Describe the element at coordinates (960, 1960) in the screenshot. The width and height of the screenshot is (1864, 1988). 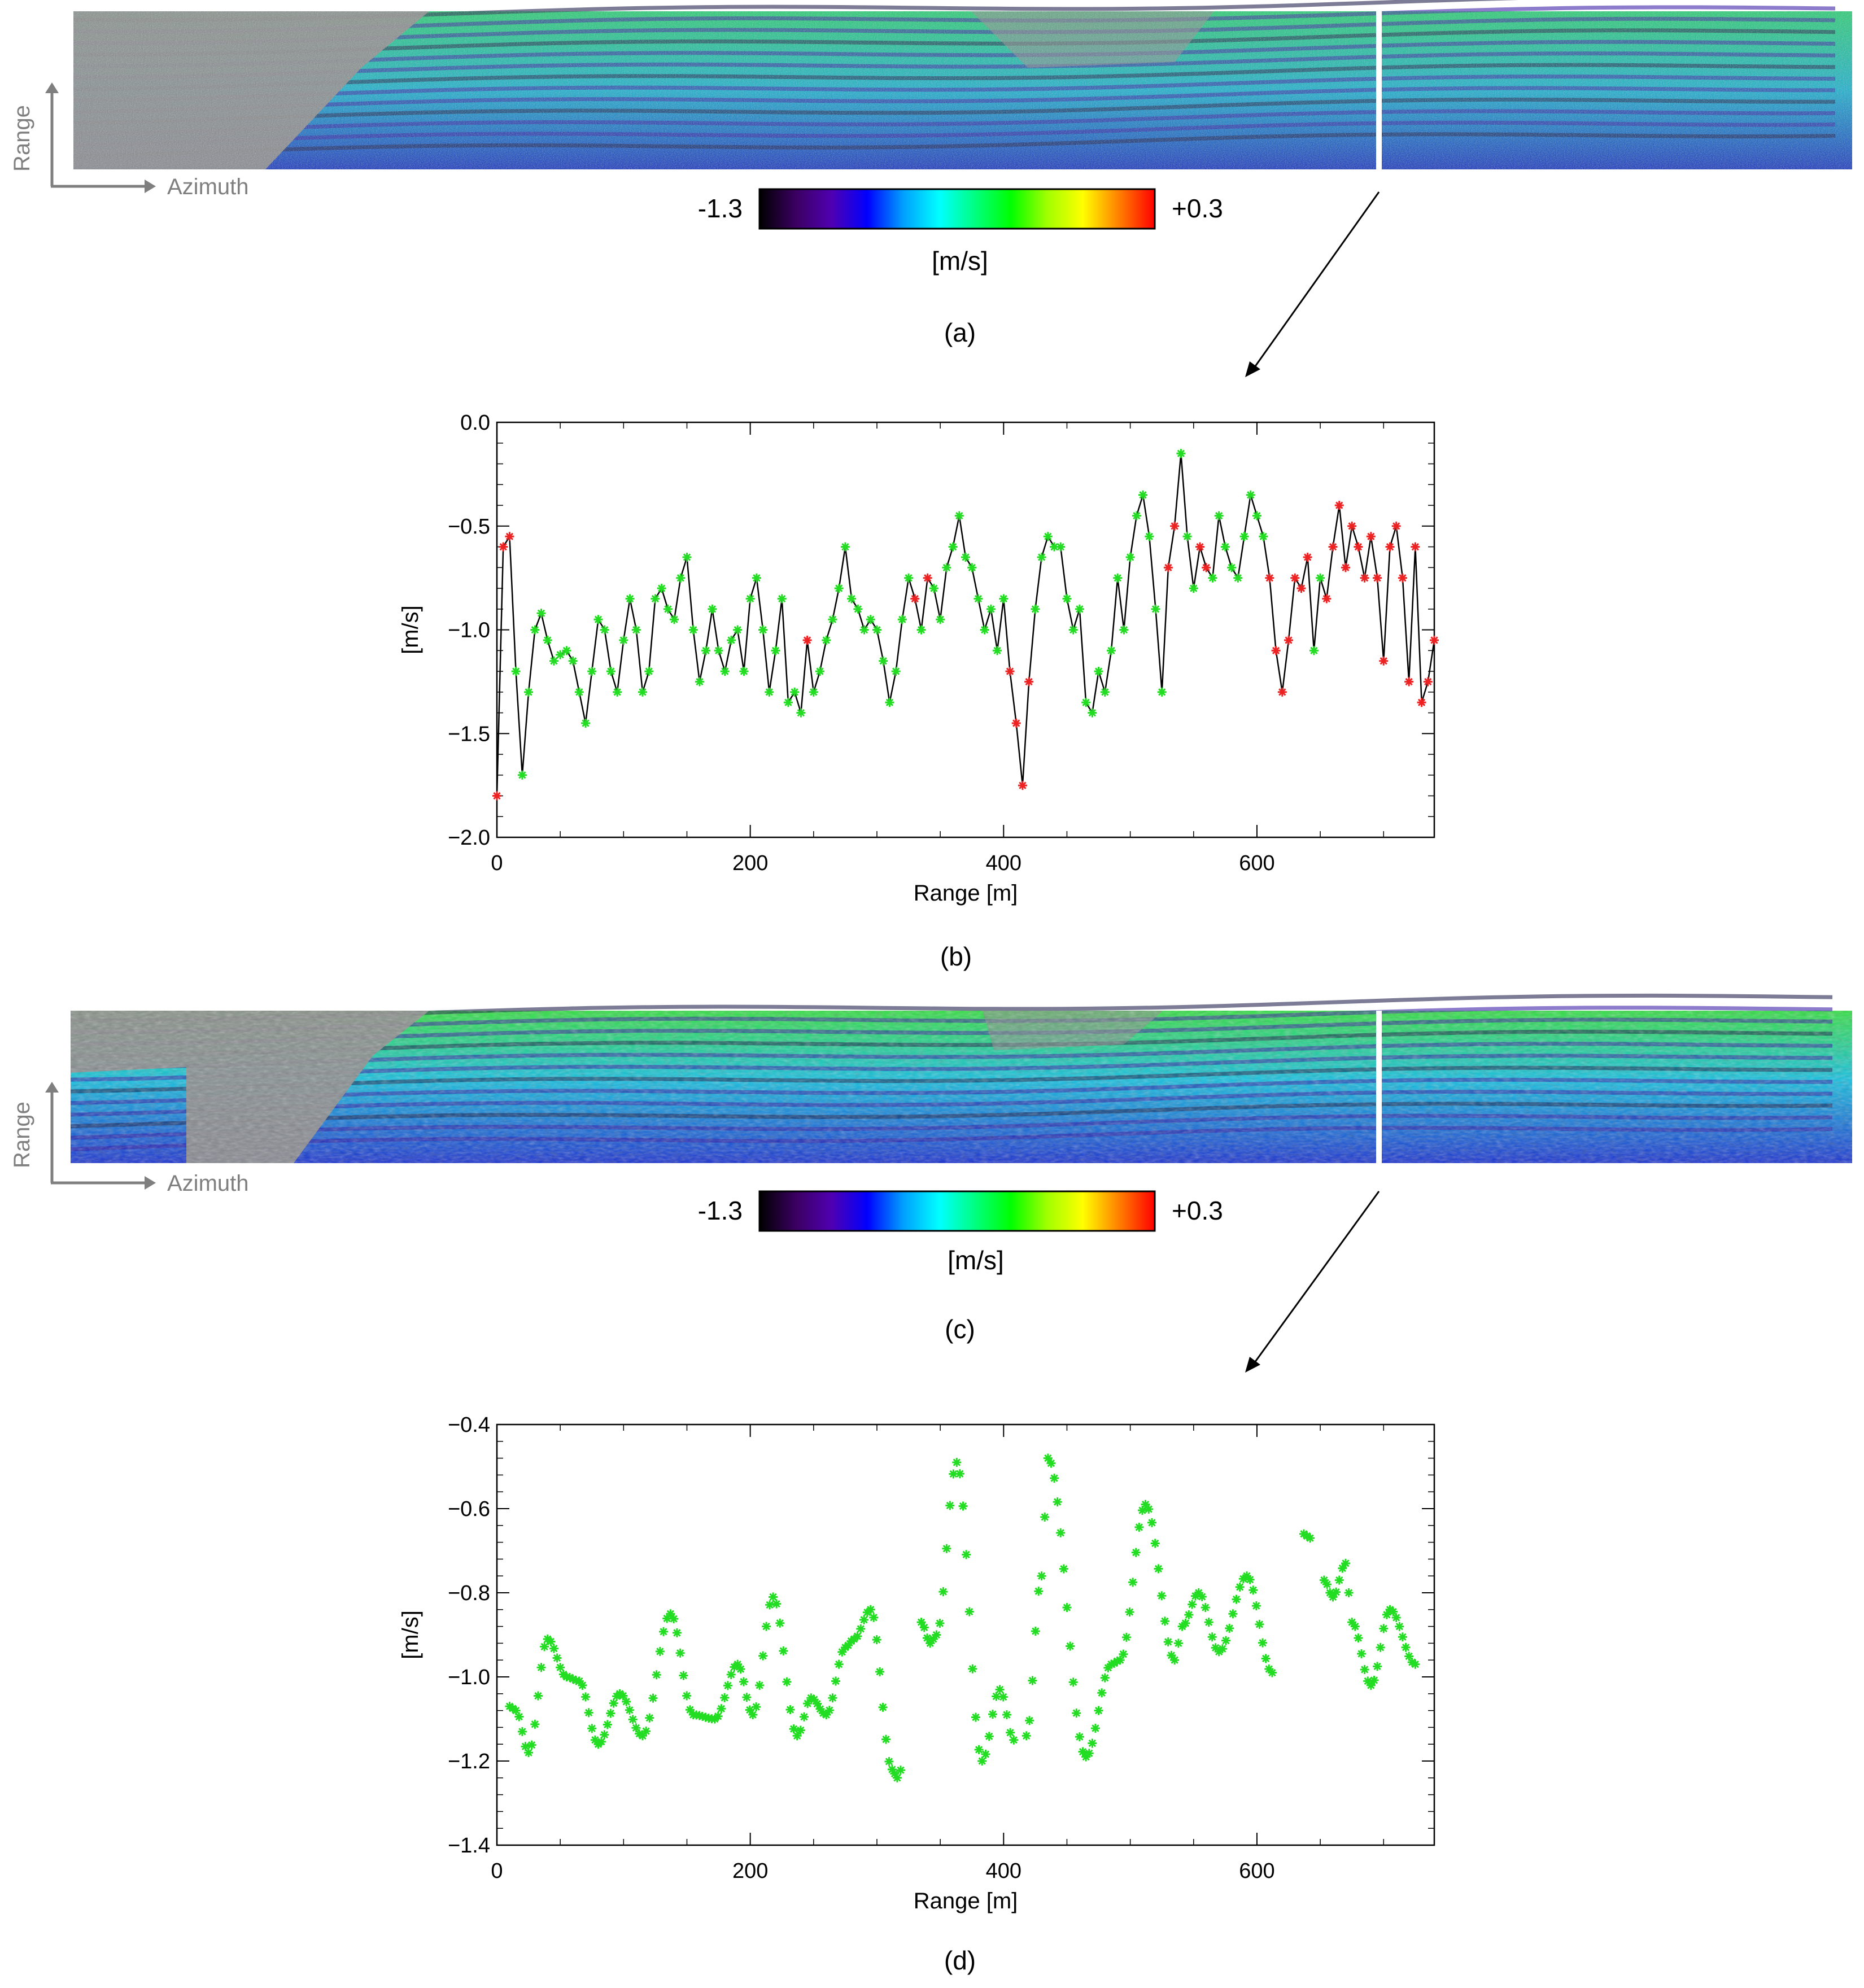
I see `panel-d-caption: (d)` at that location.